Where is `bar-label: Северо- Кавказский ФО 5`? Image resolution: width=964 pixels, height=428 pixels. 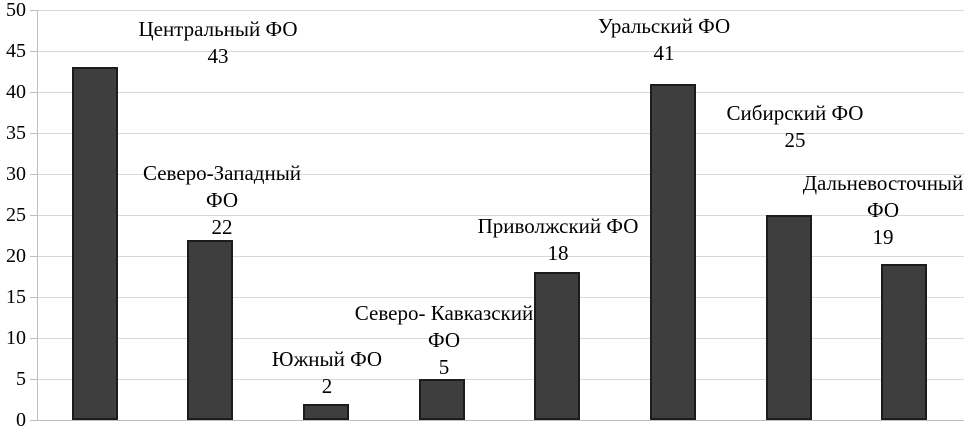
bar-label: Северо- Кавказский ФО 5 is located at coordinates (444, 340).